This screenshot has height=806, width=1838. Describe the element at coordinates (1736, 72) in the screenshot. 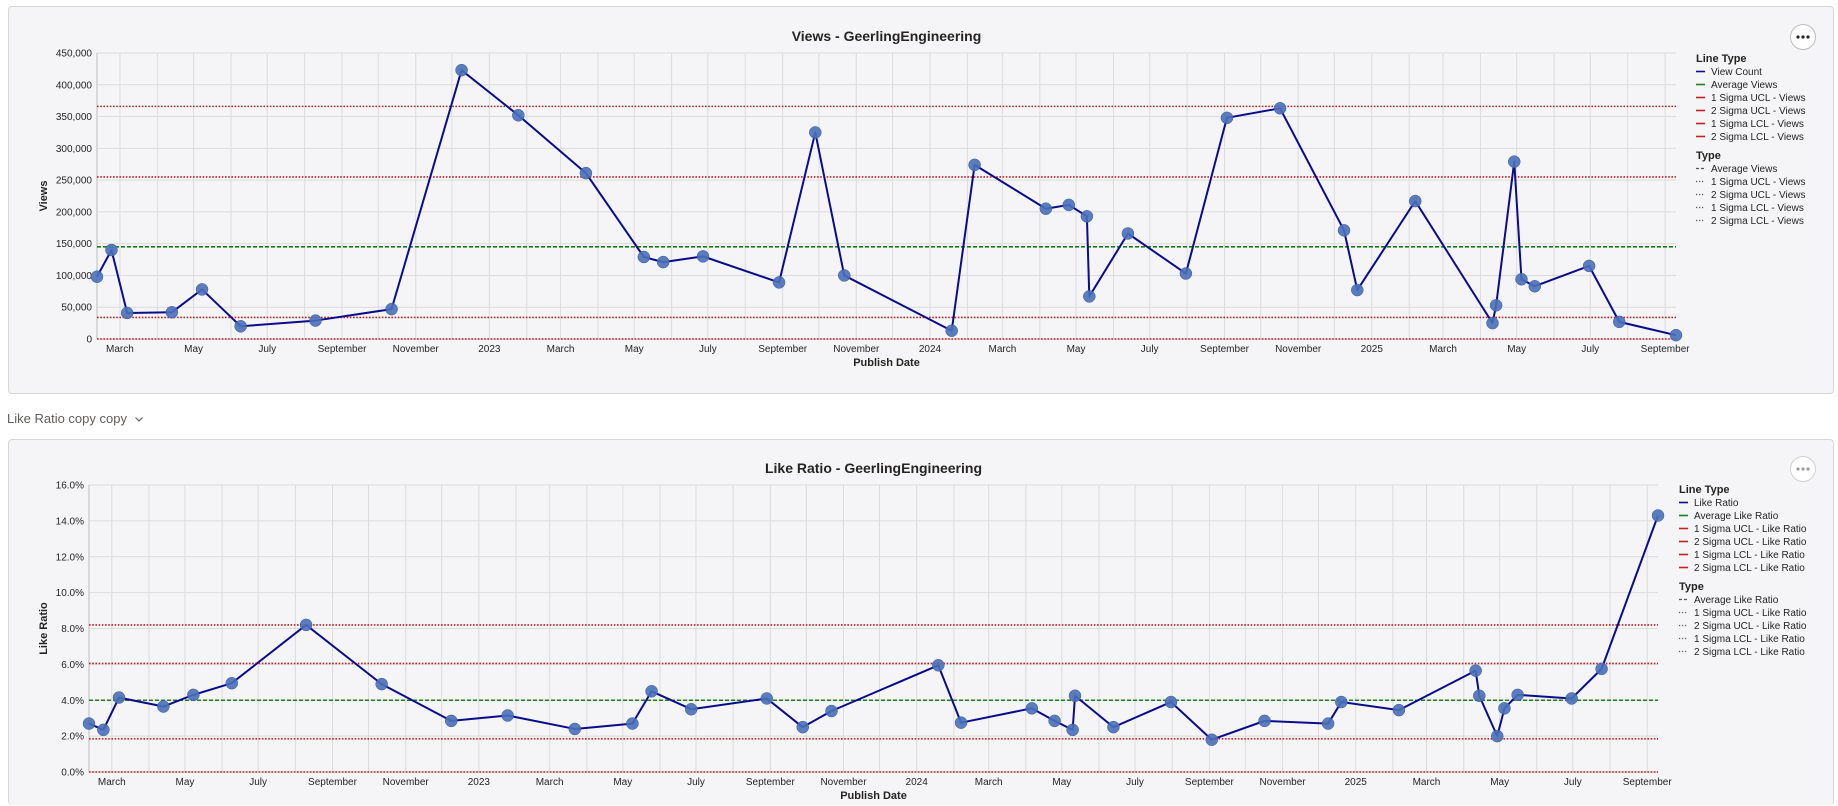

I see `legend-item: View Count` at that location.